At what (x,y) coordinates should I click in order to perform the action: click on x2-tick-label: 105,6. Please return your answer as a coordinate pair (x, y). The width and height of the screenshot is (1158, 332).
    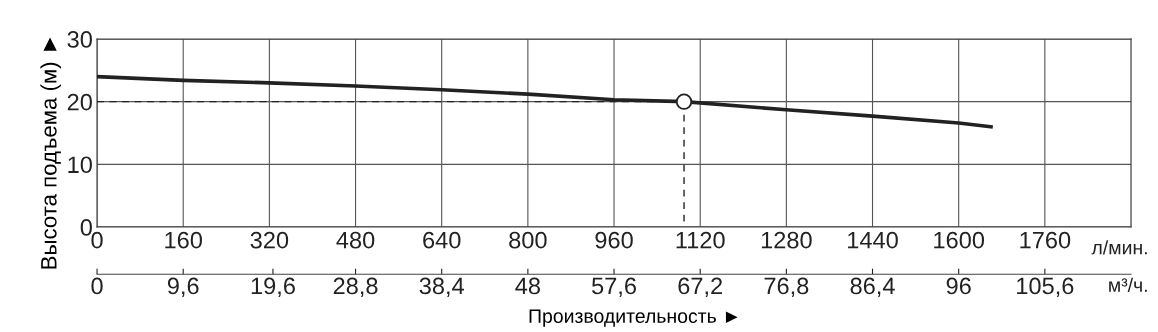
    Looking at the image, I should click on (1045, 287).